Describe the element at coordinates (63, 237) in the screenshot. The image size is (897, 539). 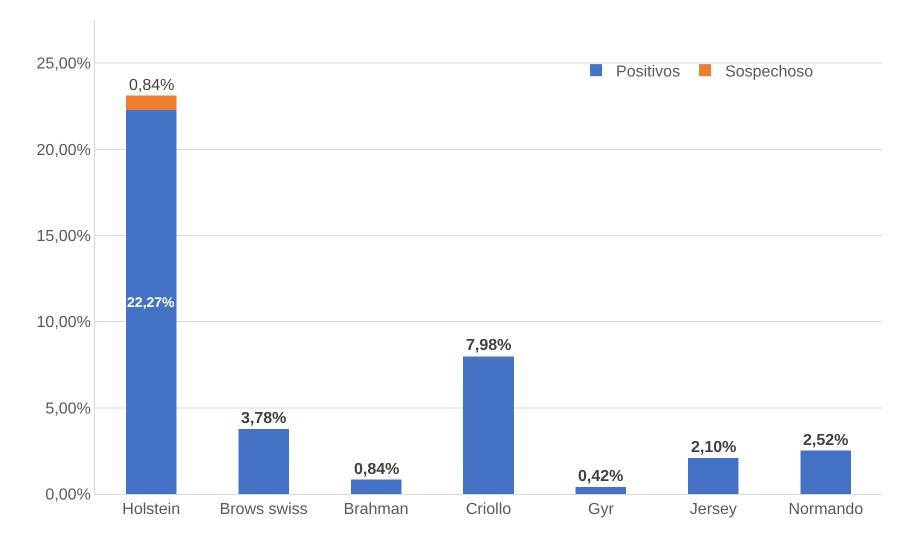
I see `y-tick-label: 15,00%` at that location.